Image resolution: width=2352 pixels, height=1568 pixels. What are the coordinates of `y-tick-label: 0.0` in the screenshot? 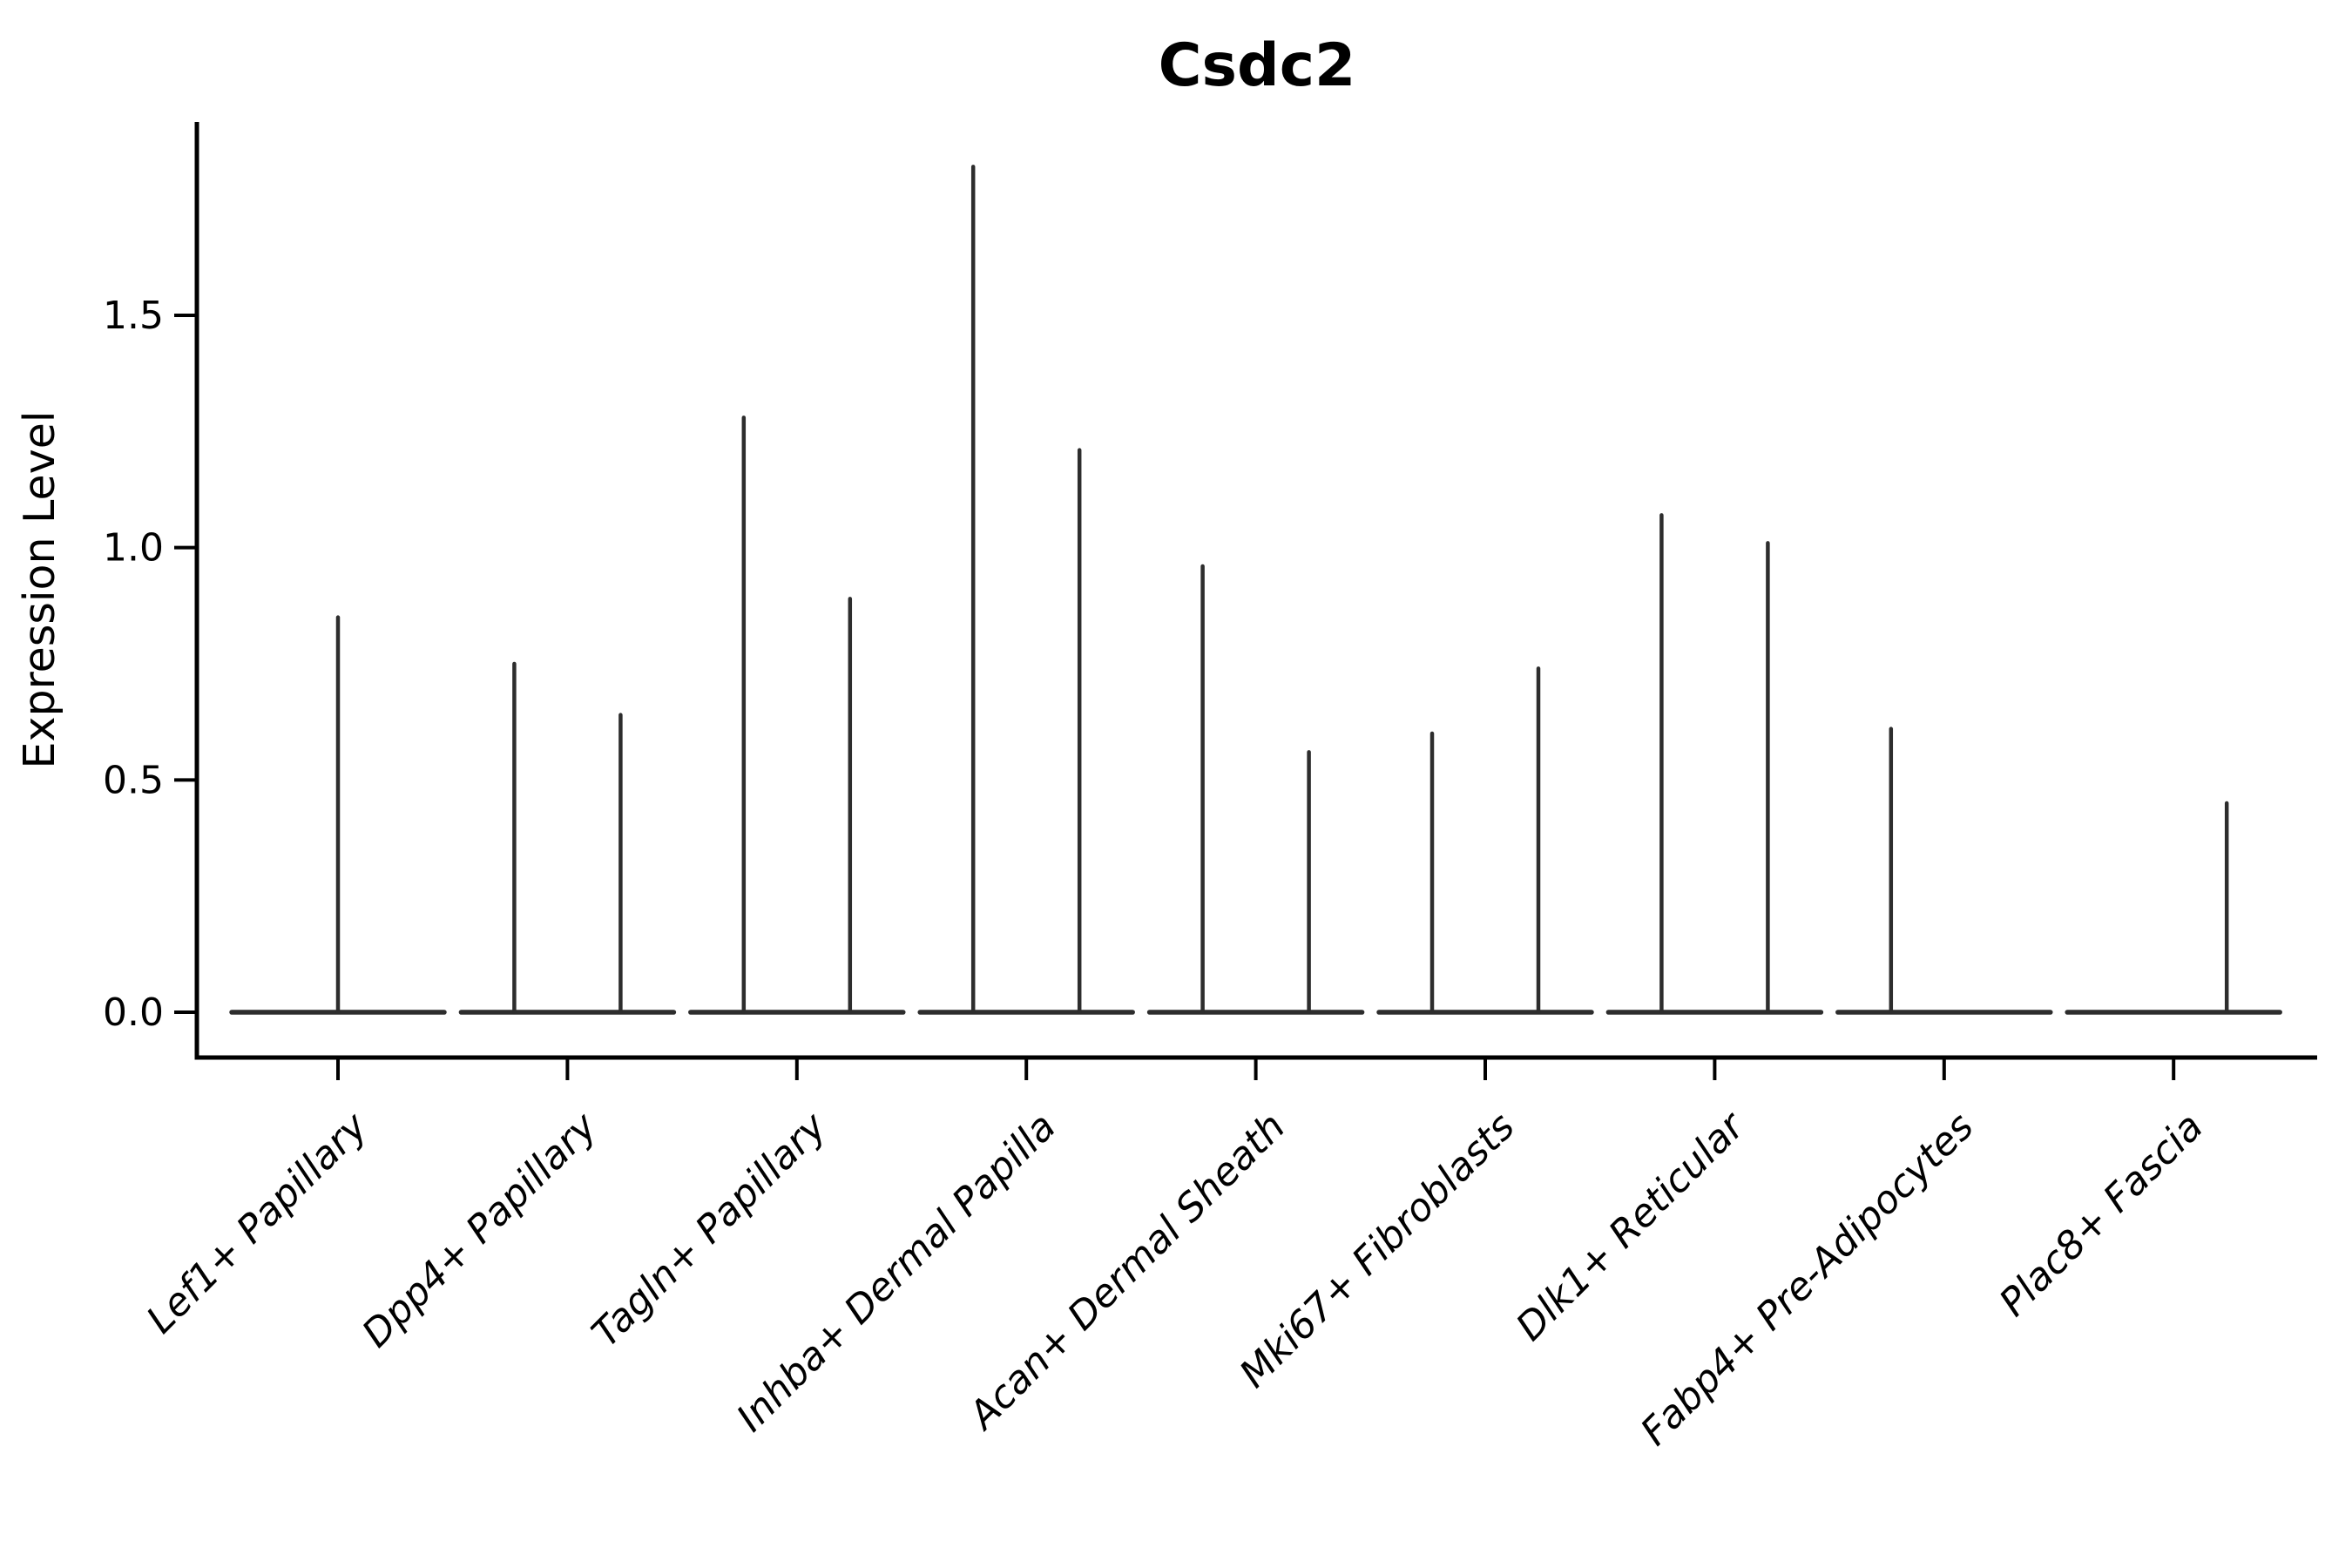 It's located at (134, 1013).